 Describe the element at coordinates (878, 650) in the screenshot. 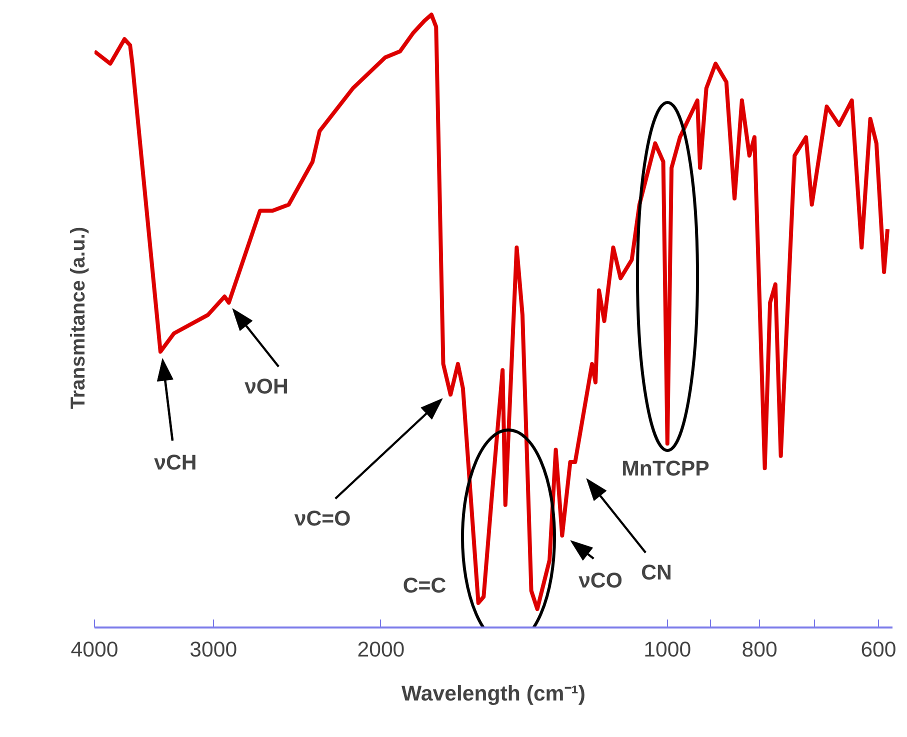

I see `x-tick-label: 600` at that location.